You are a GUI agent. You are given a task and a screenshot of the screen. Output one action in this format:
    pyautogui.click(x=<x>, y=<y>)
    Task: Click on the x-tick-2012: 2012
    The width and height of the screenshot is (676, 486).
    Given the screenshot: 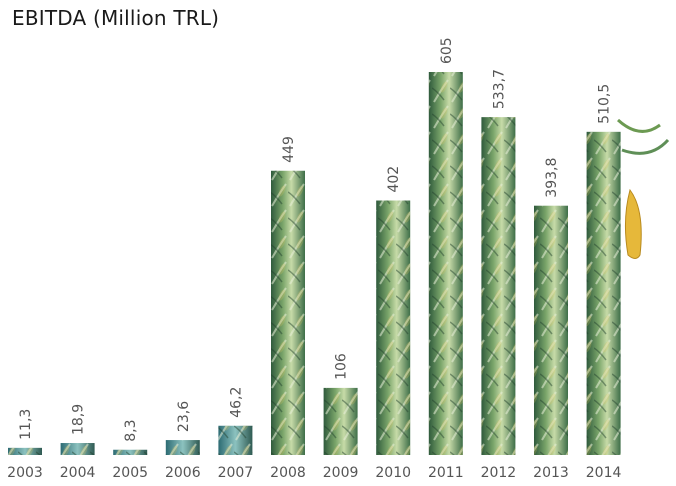 What is the action you would take?
    pyautogui.click(x=499, y=473)
    